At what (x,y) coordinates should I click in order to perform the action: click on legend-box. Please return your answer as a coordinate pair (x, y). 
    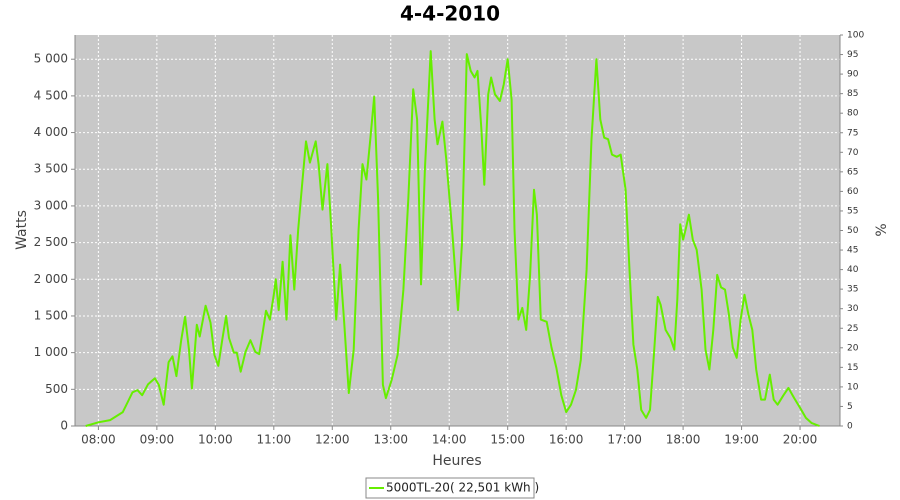
    Looking at the image, I should click on (450, 488).